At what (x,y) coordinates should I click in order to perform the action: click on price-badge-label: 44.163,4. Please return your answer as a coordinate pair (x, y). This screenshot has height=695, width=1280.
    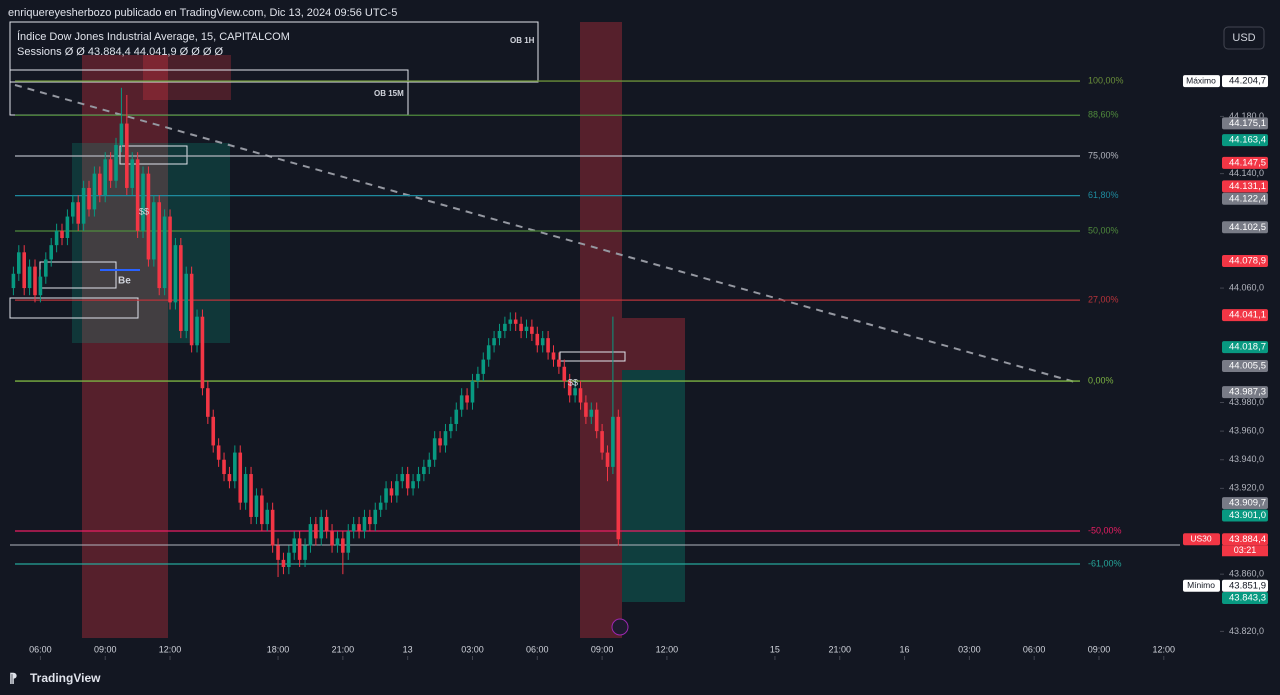
    Looking at the image, I should click on (1247, 140).